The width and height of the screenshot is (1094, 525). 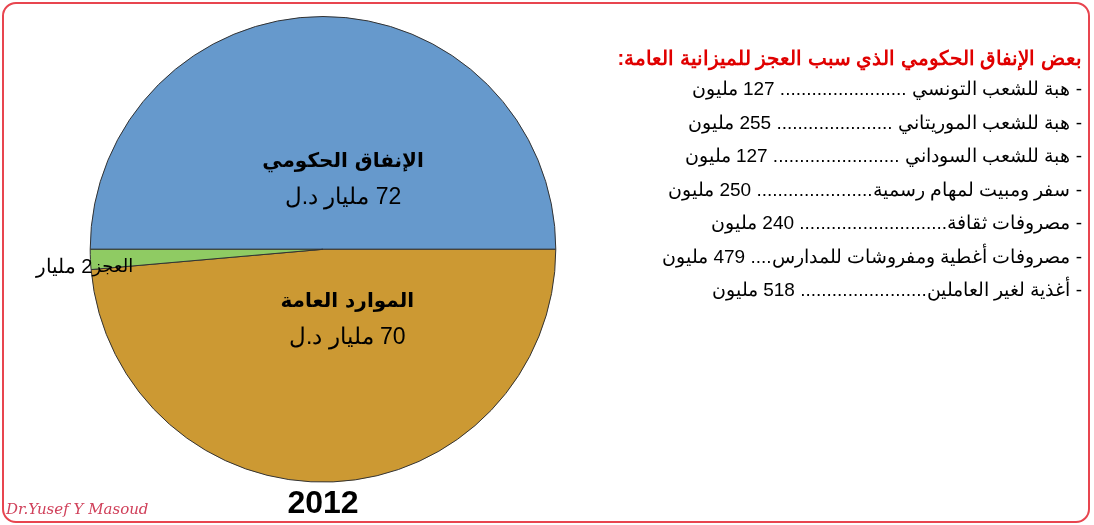 What do you see at coordinates (874, 190) in the screenshot?
I see `text: - سفر ومبيت لمهام رسمية...................... 250 مليون` at bounding box center [874, 190].